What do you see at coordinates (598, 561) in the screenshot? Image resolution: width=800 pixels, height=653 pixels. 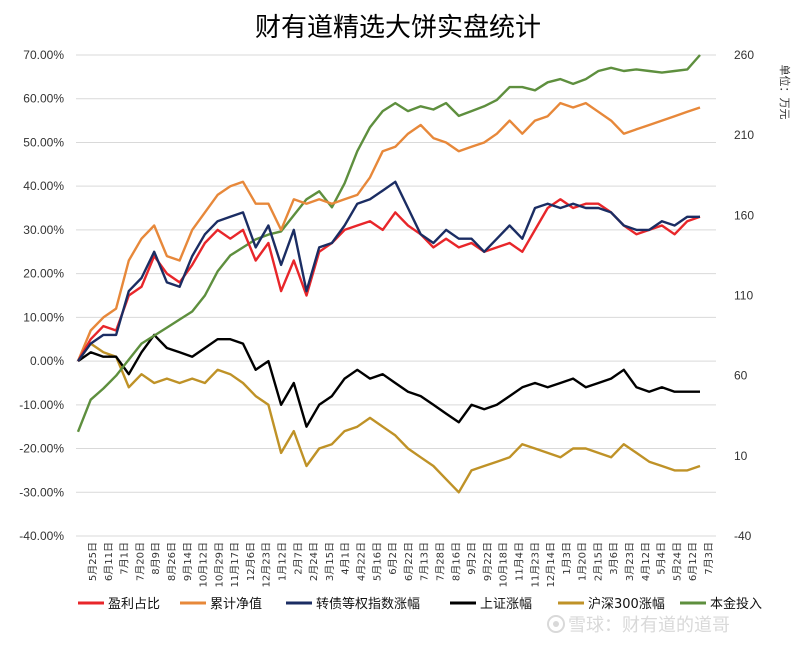 I see `x-tick-label: 2月15日` at bounding box center [598, 561].